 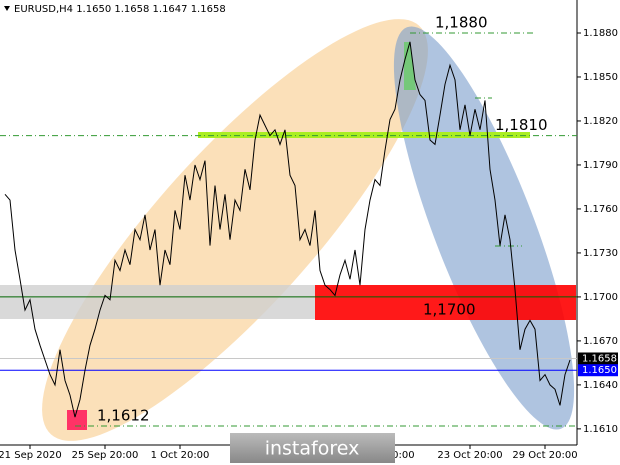 I want to click on annotation: 1,1700, so click(x=449, y=309).